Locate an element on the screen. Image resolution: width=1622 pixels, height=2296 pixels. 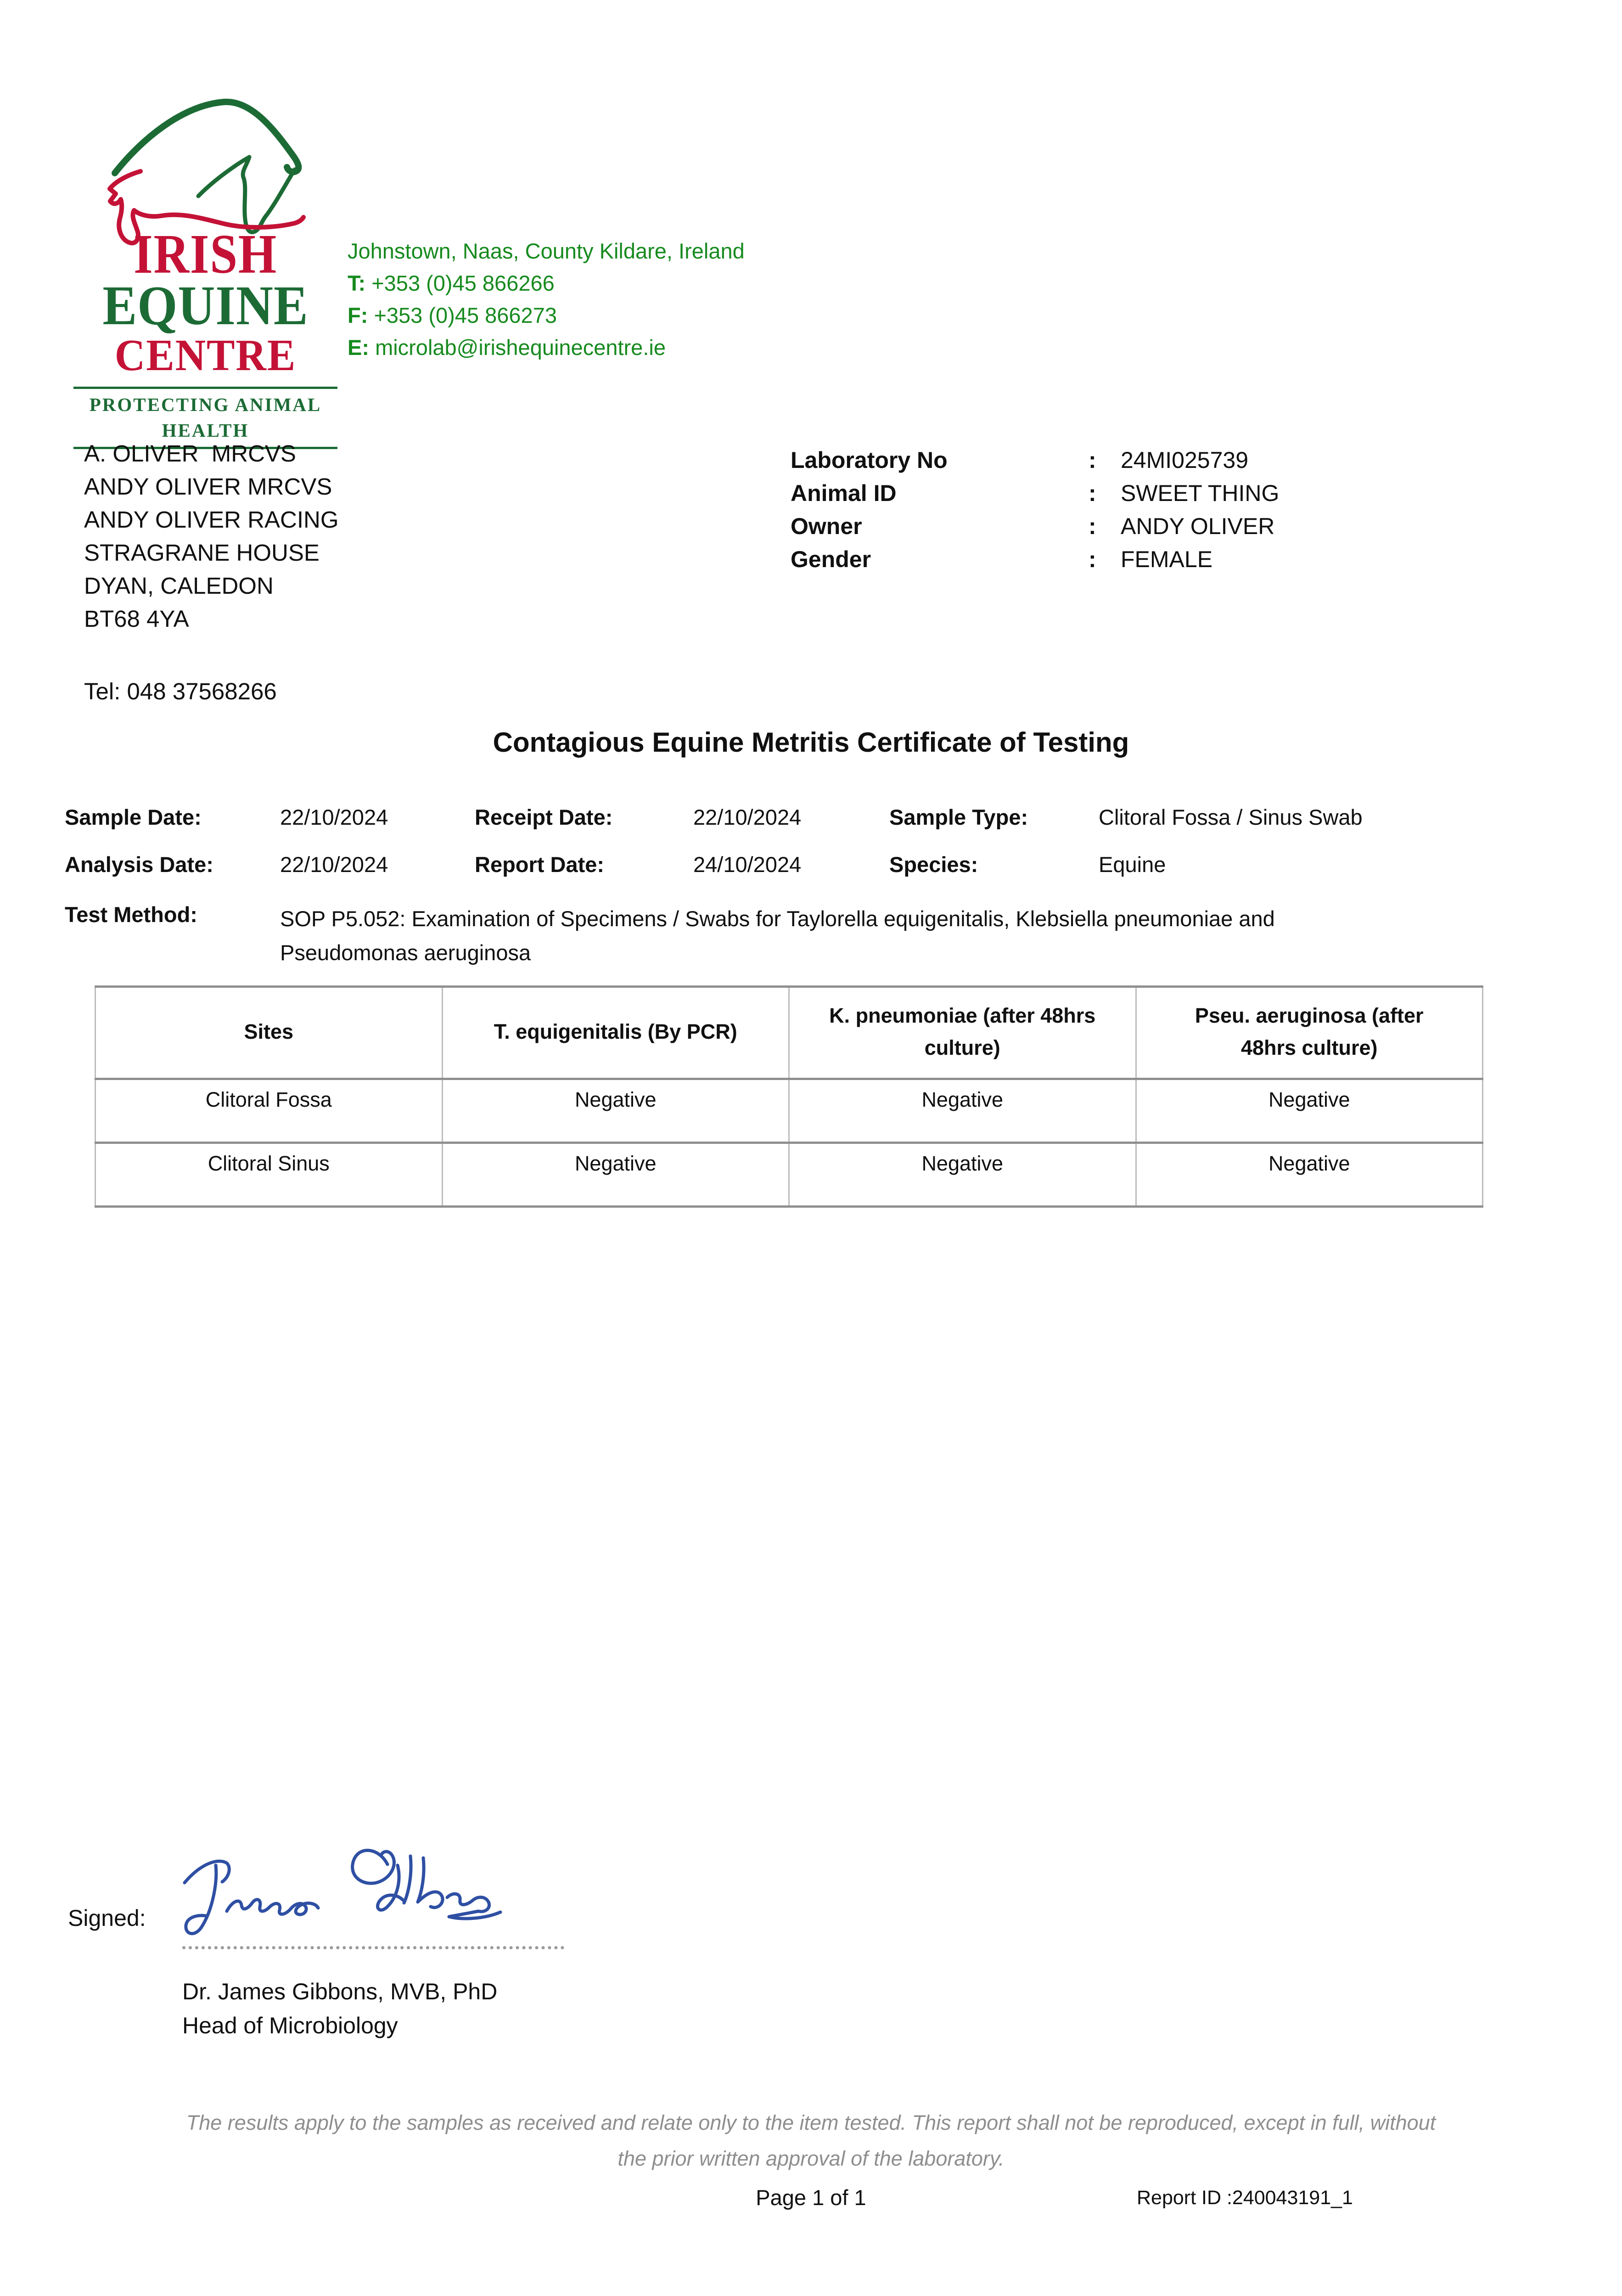
fossa-k-pneumoniae-result: Negative is located at coordinates (962, 1111).